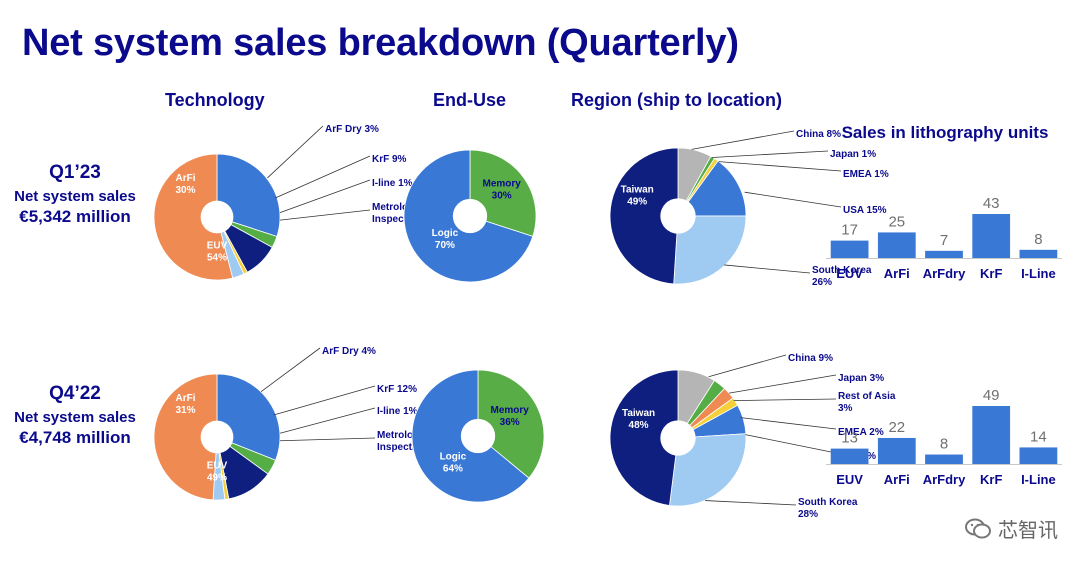 The width and height of the screenshot is (1080, 565). I want to click on pie-label-euv: EUV 54%, so click(217, 252).